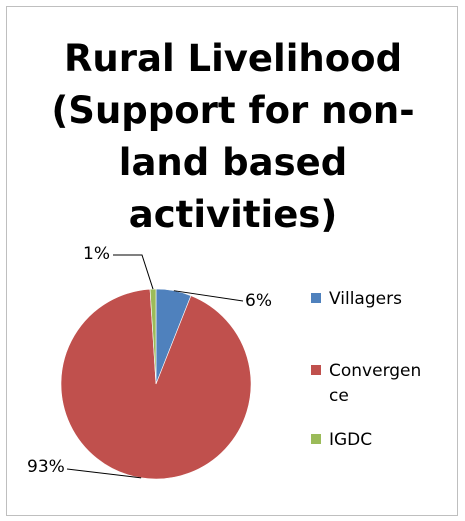 This screenshot has height=521, width=465. Describe the element at coordinates (233, 214) in the screenshot. I see `chart-title-line-4: activities)` at that location.